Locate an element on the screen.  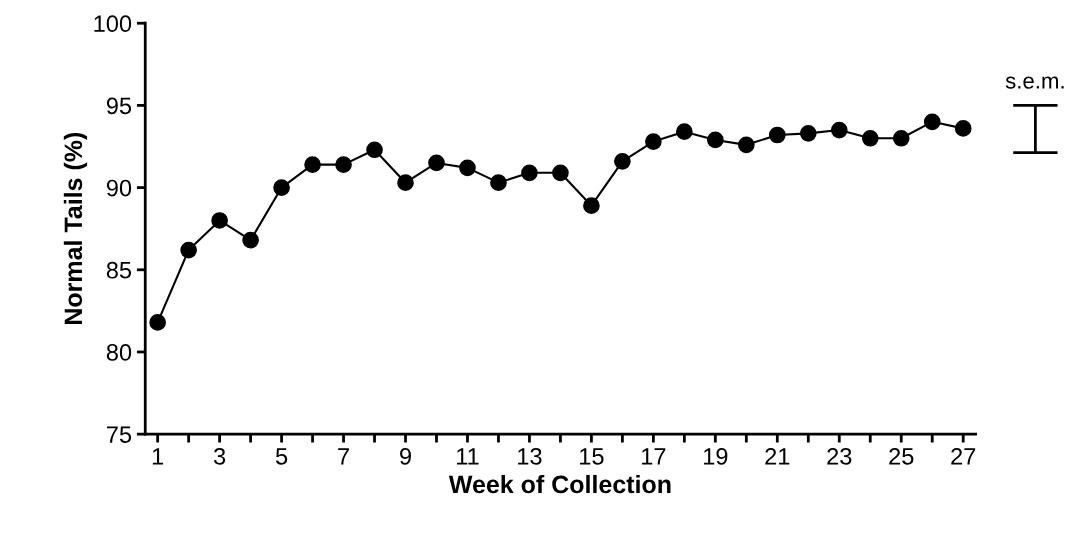
x-tick-label: 1 is located at coordinates (158, 456).